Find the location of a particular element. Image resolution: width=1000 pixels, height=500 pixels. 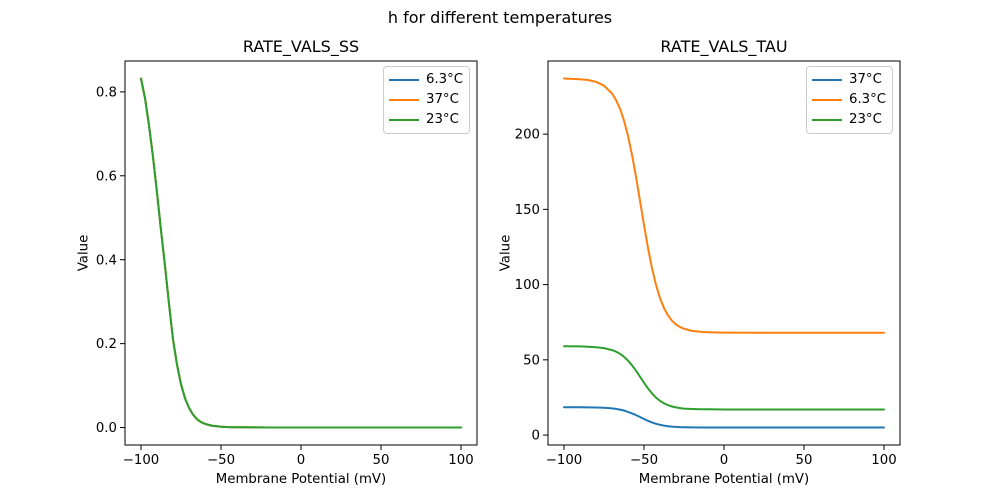

right-plot-xlabel: Membrane Potential (mV) is located at coordinates (724, 479).